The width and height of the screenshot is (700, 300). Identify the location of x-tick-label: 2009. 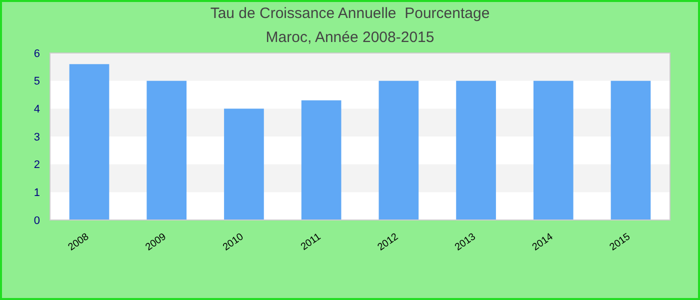
(156, 242).